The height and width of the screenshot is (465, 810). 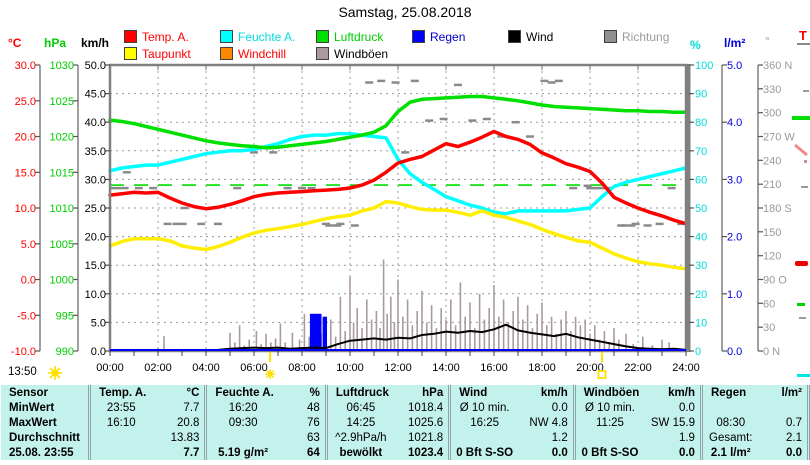 I want to click on svg-text: 1030, so click(x=62, y=66).